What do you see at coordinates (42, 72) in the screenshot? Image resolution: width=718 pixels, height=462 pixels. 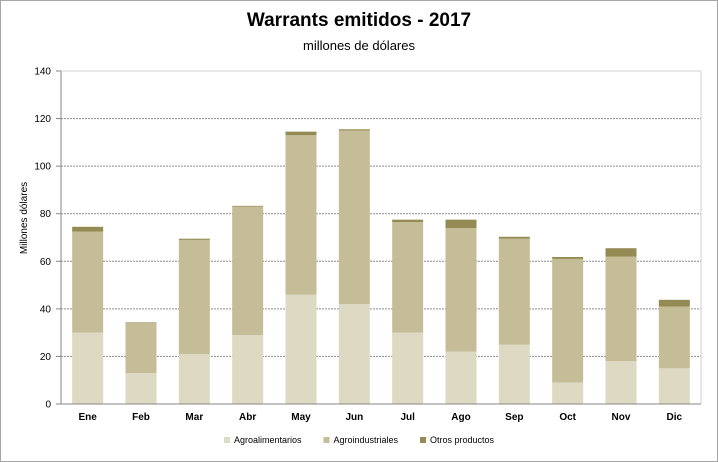 I see `y-tick-label: 140` at bounding box center [42, 72].